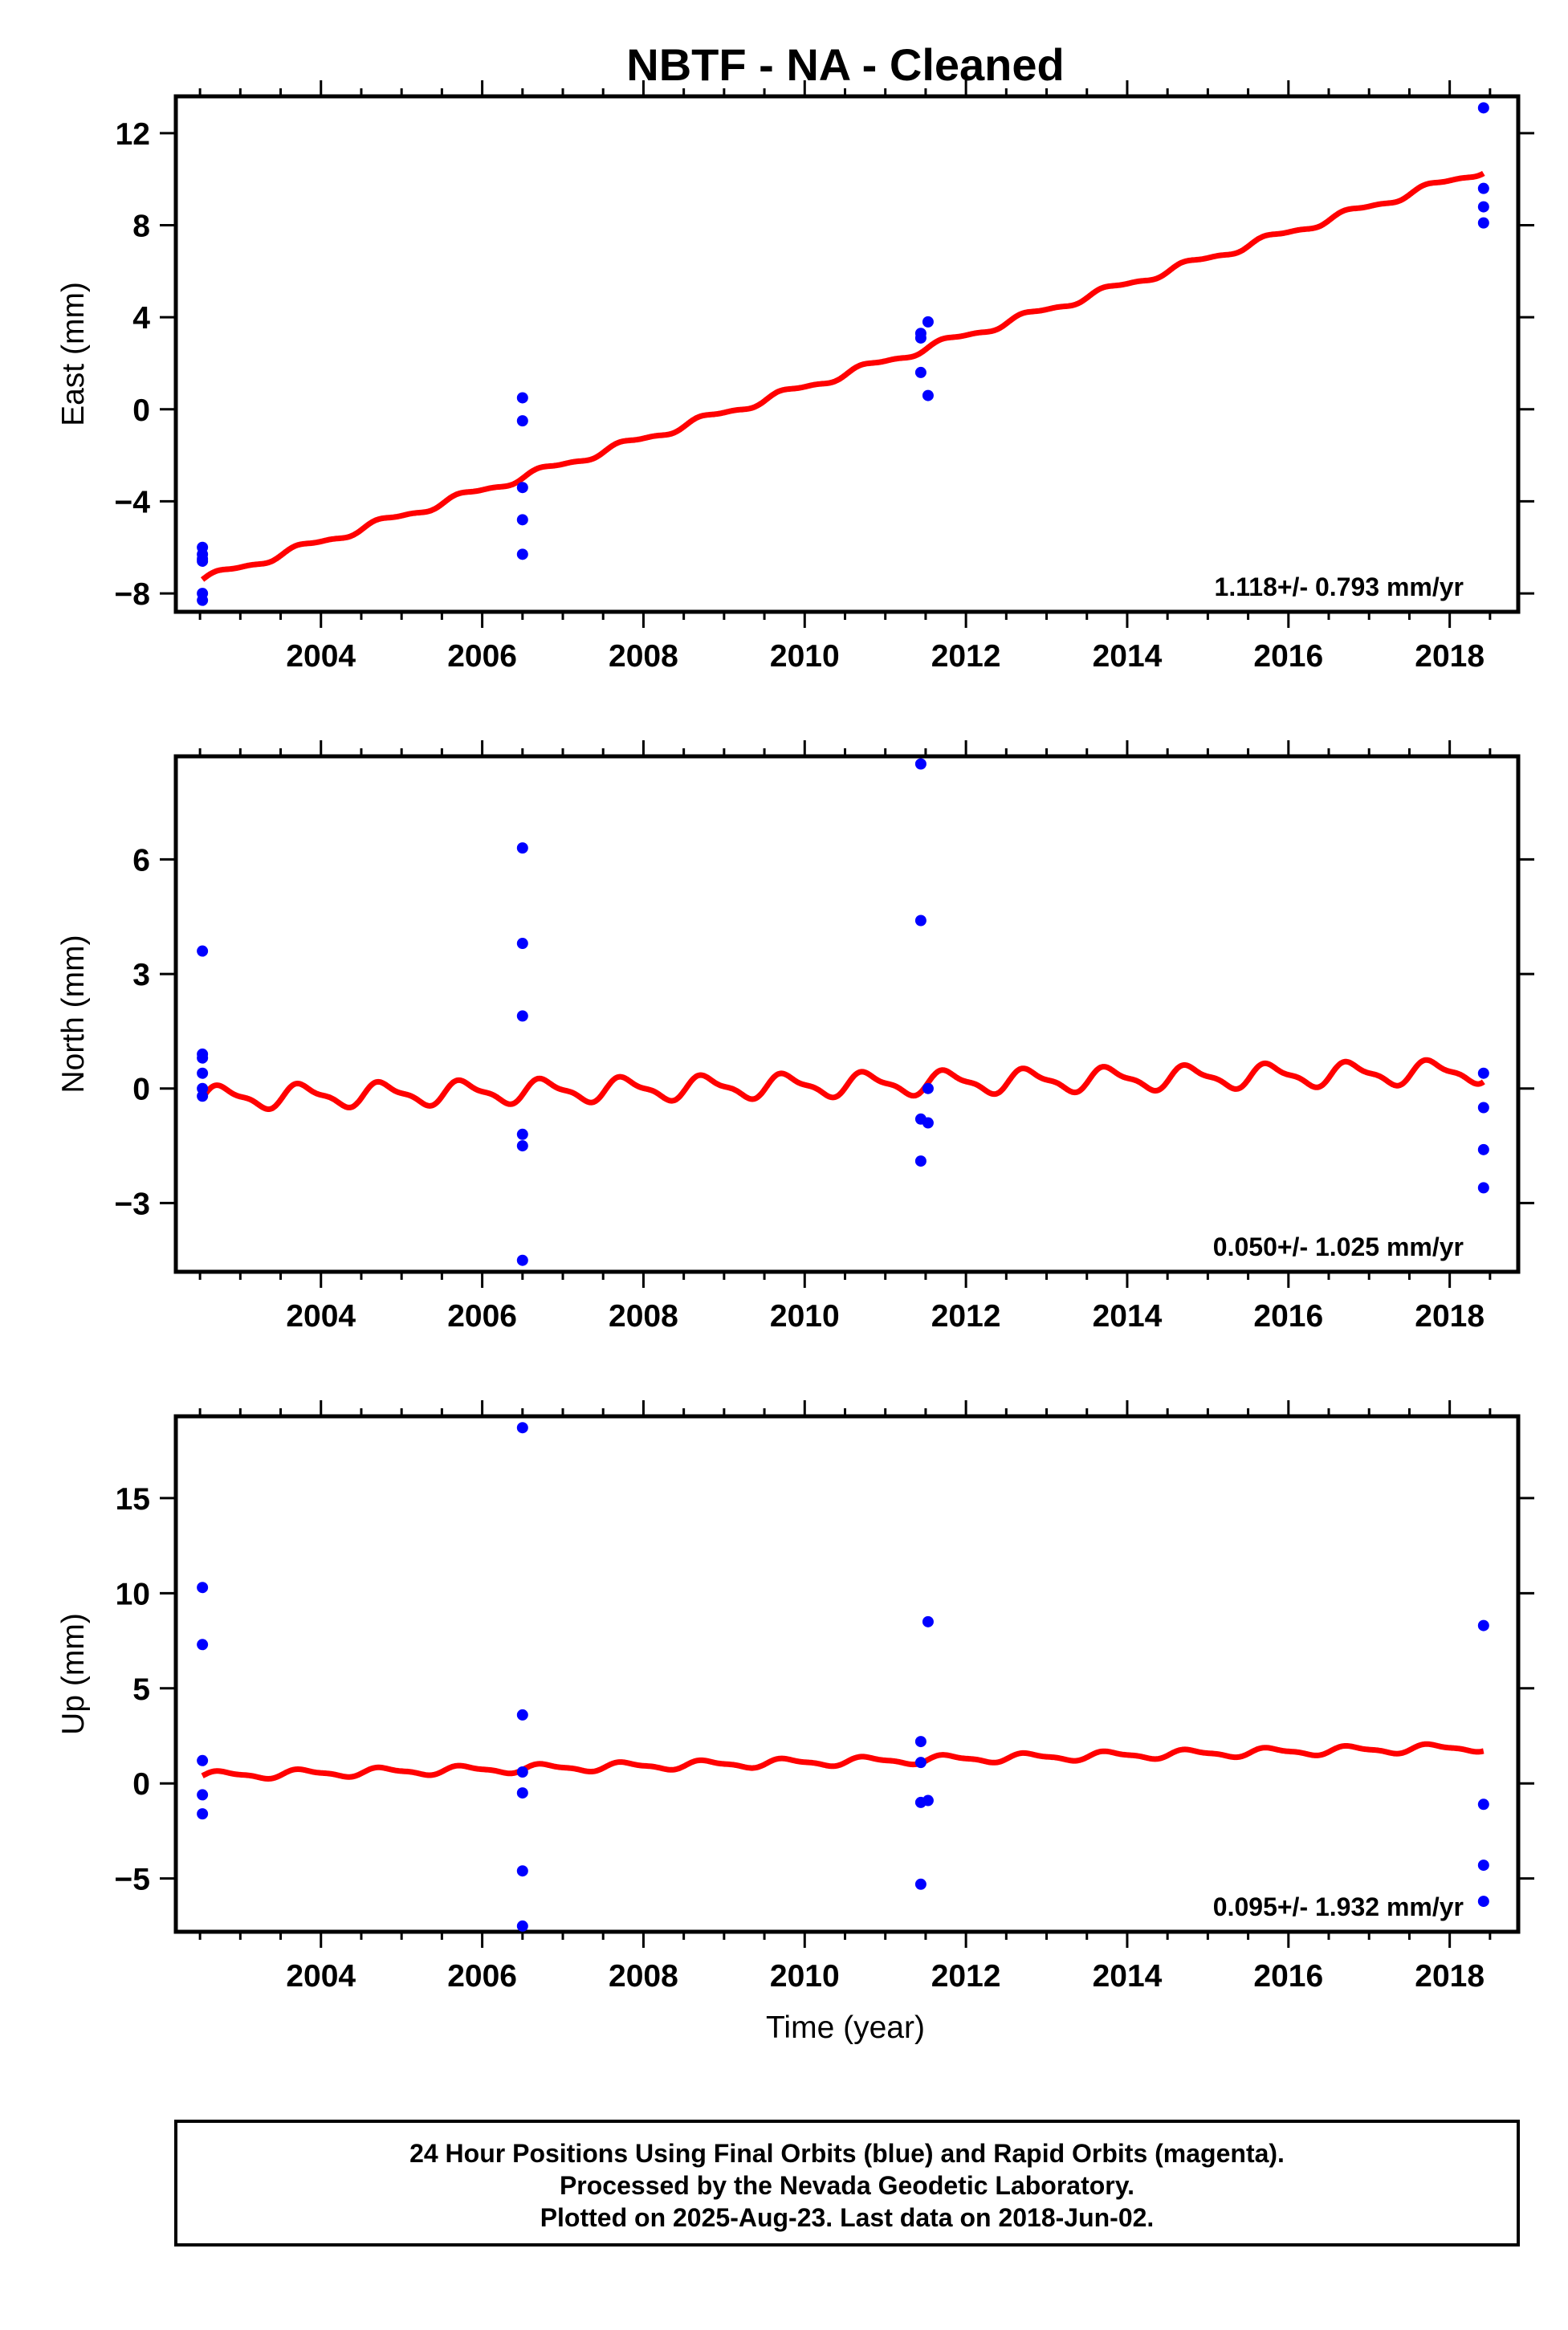  Describe the element at coordinates (133, 502) in the screenshot. I see `y-tick-label: −4` at that location.